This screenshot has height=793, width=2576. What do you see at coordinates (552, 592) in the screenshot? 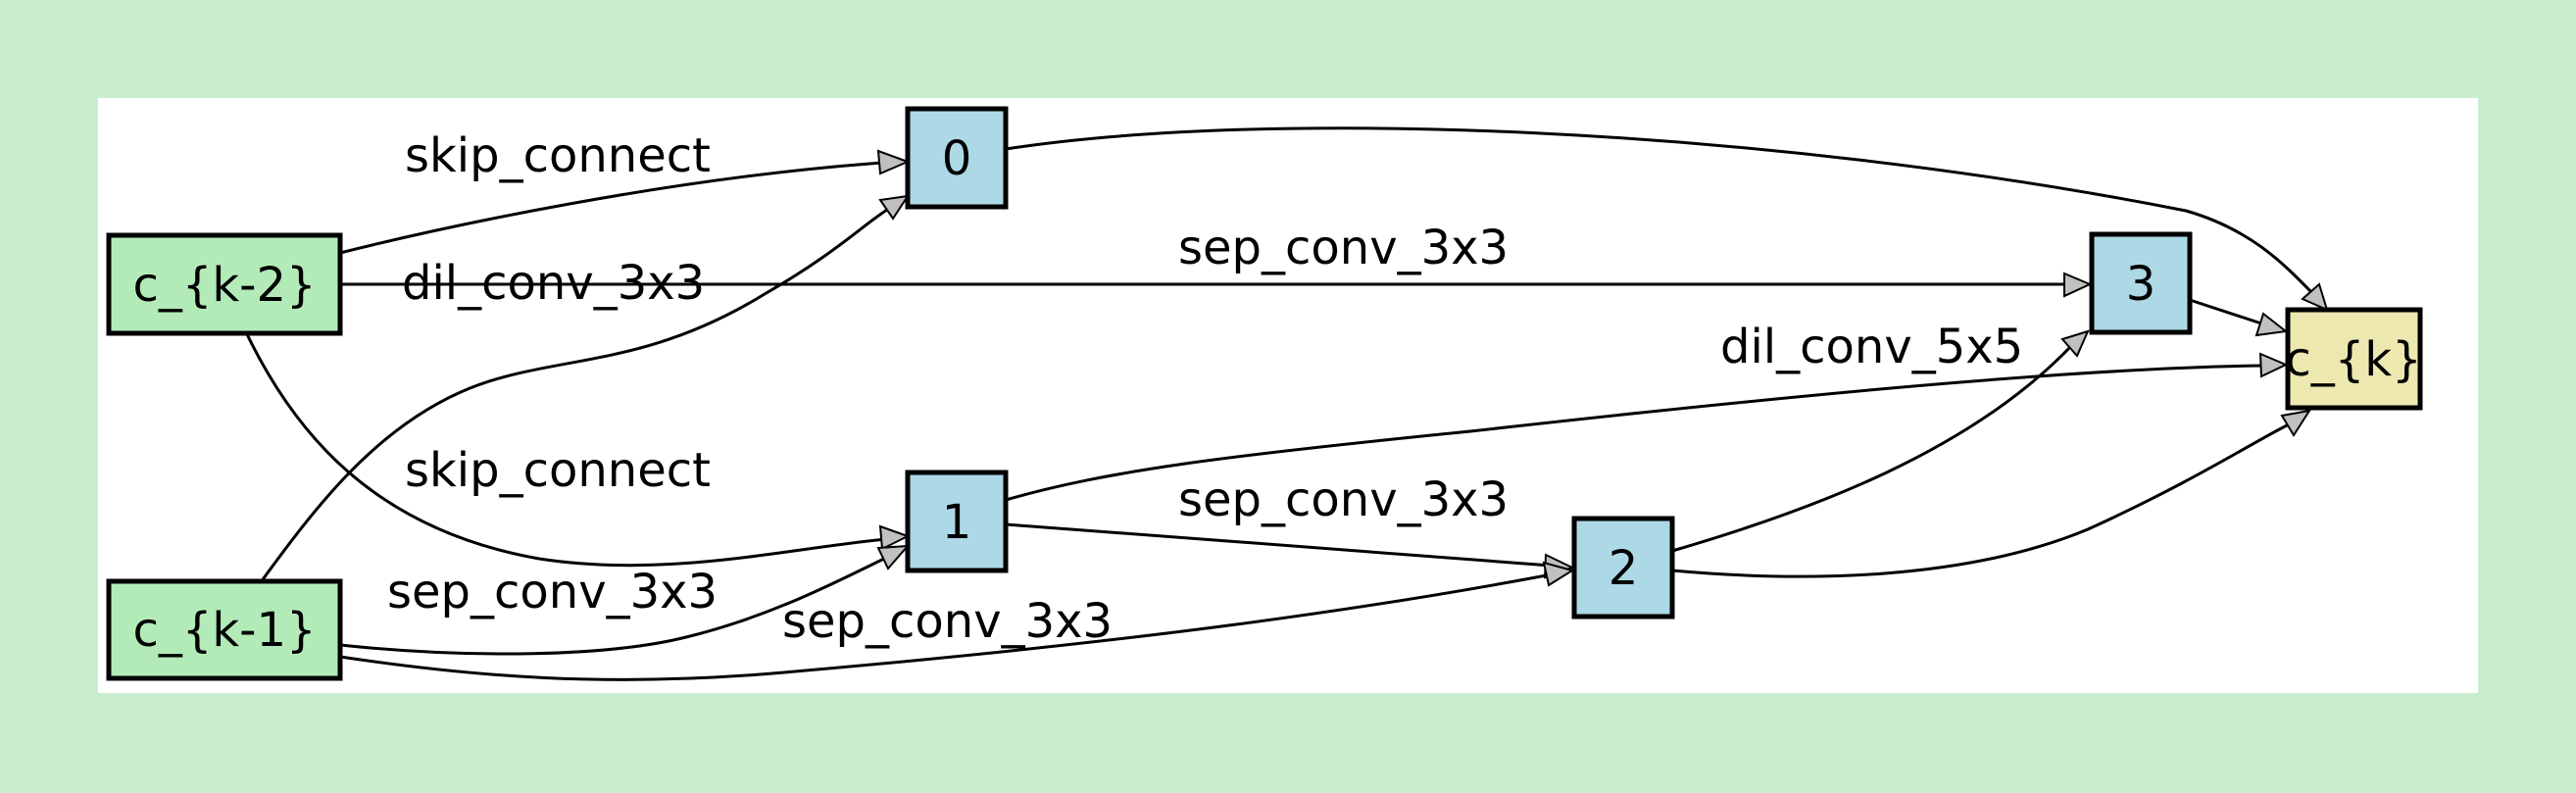
I see `edge-label-ck1-n1: sep_conv_3x3` at bounding box center [552, 592].